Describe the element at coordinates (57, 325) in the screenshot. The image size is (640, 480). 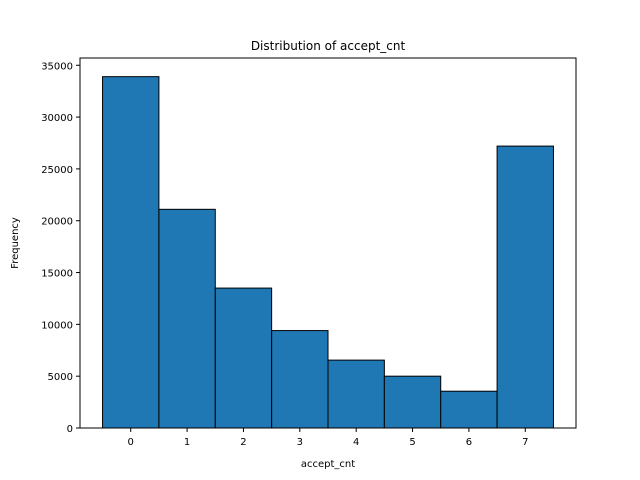
I see `y-tick-label: 10000` at that location.